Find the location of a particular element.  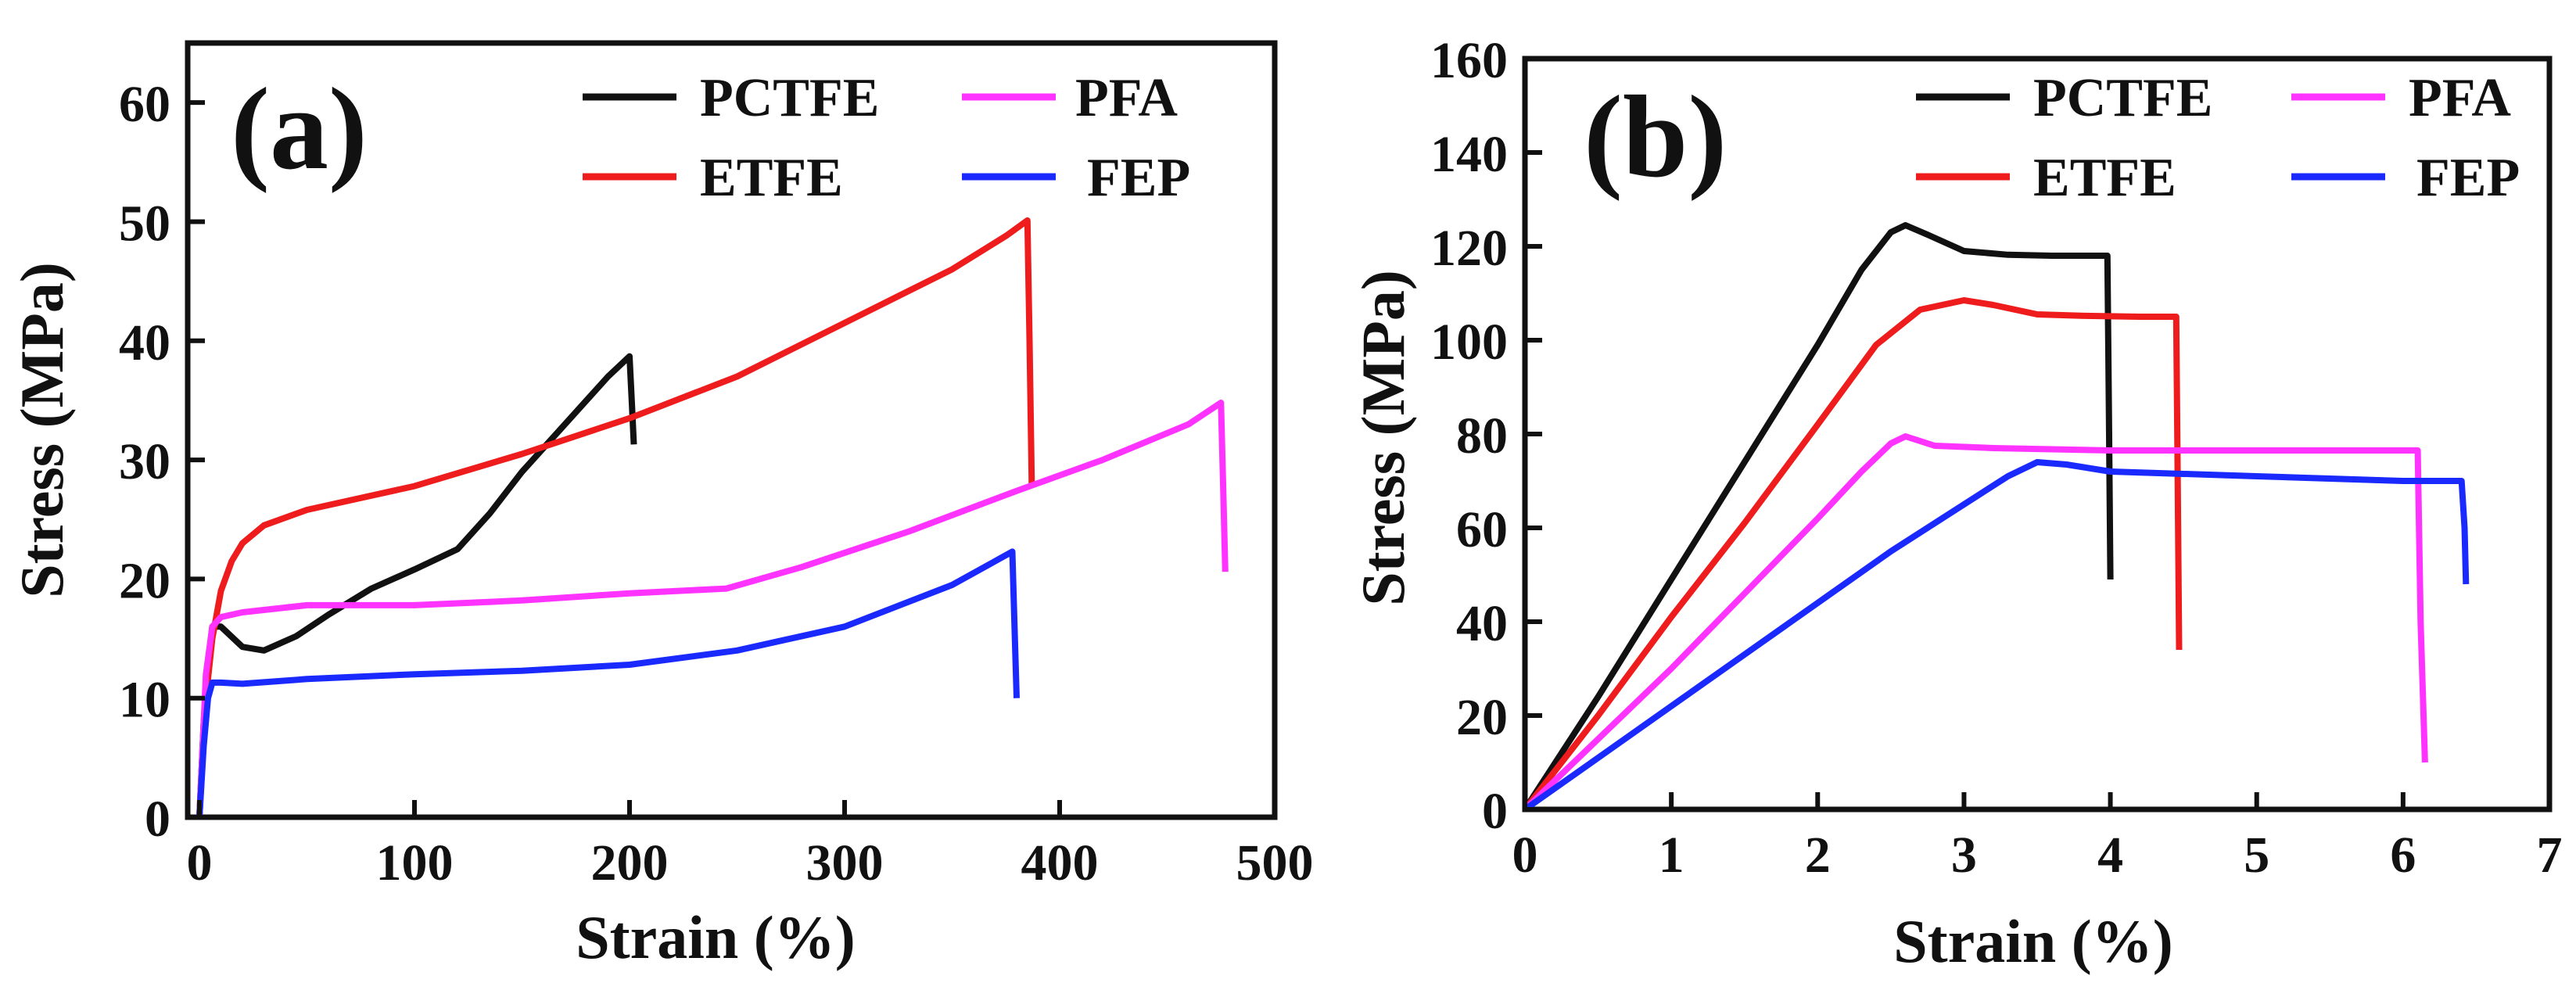

panel-a-x-tick-label: 100 is located at coordinates (415, 863).